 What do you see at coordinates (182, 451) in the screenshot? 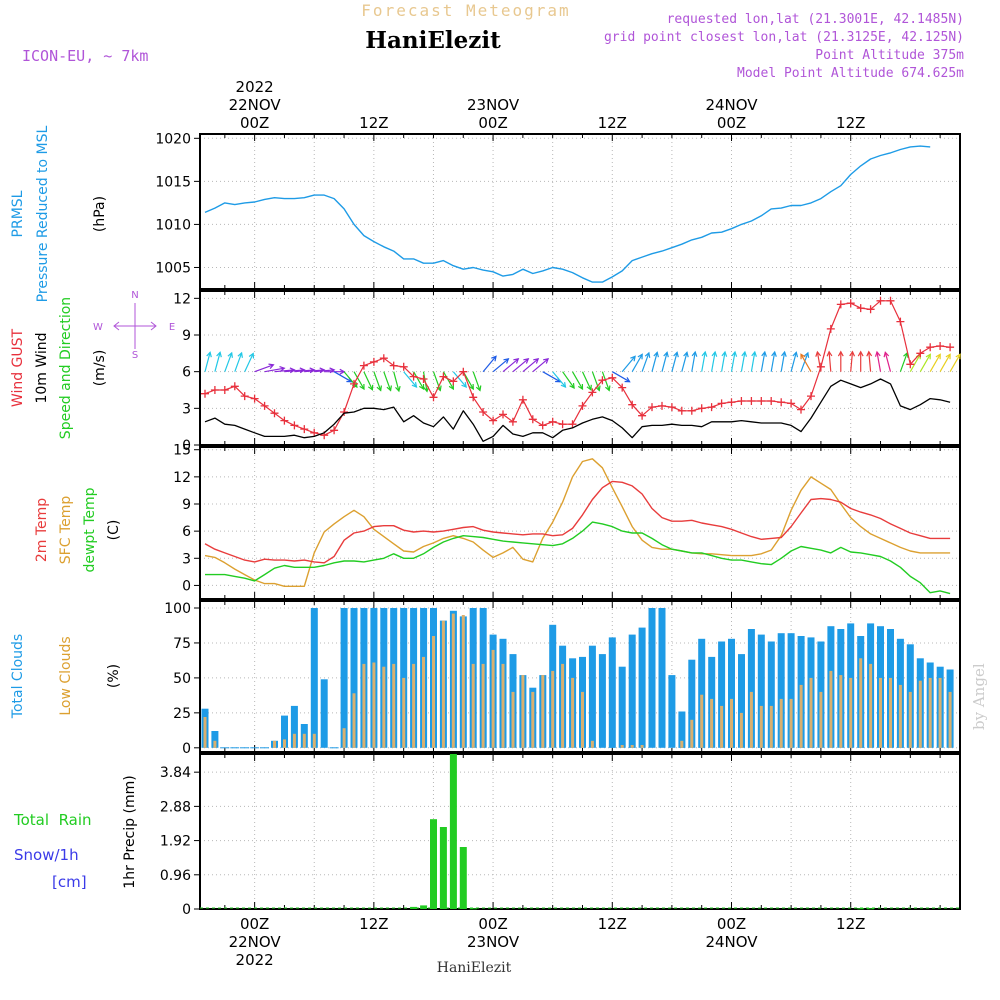
I see `temp-ytick-label: 15` at bounding box center [182, 451].